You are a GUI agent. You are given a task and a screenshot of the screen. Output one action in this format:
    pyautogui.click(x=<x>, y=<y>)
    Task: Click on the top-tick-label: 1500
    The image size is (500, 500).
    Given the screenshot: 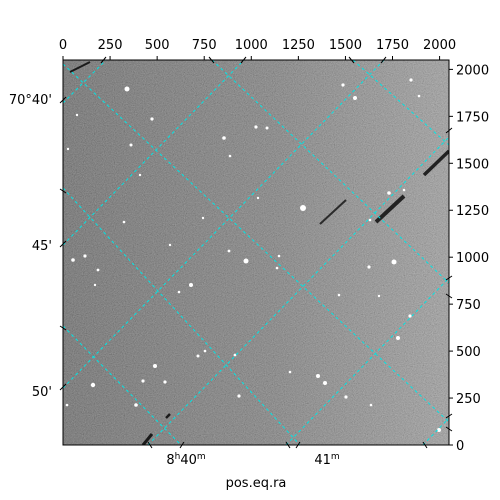 What is the action you would take?
    pyautogui.click(x=345, y=45)
    